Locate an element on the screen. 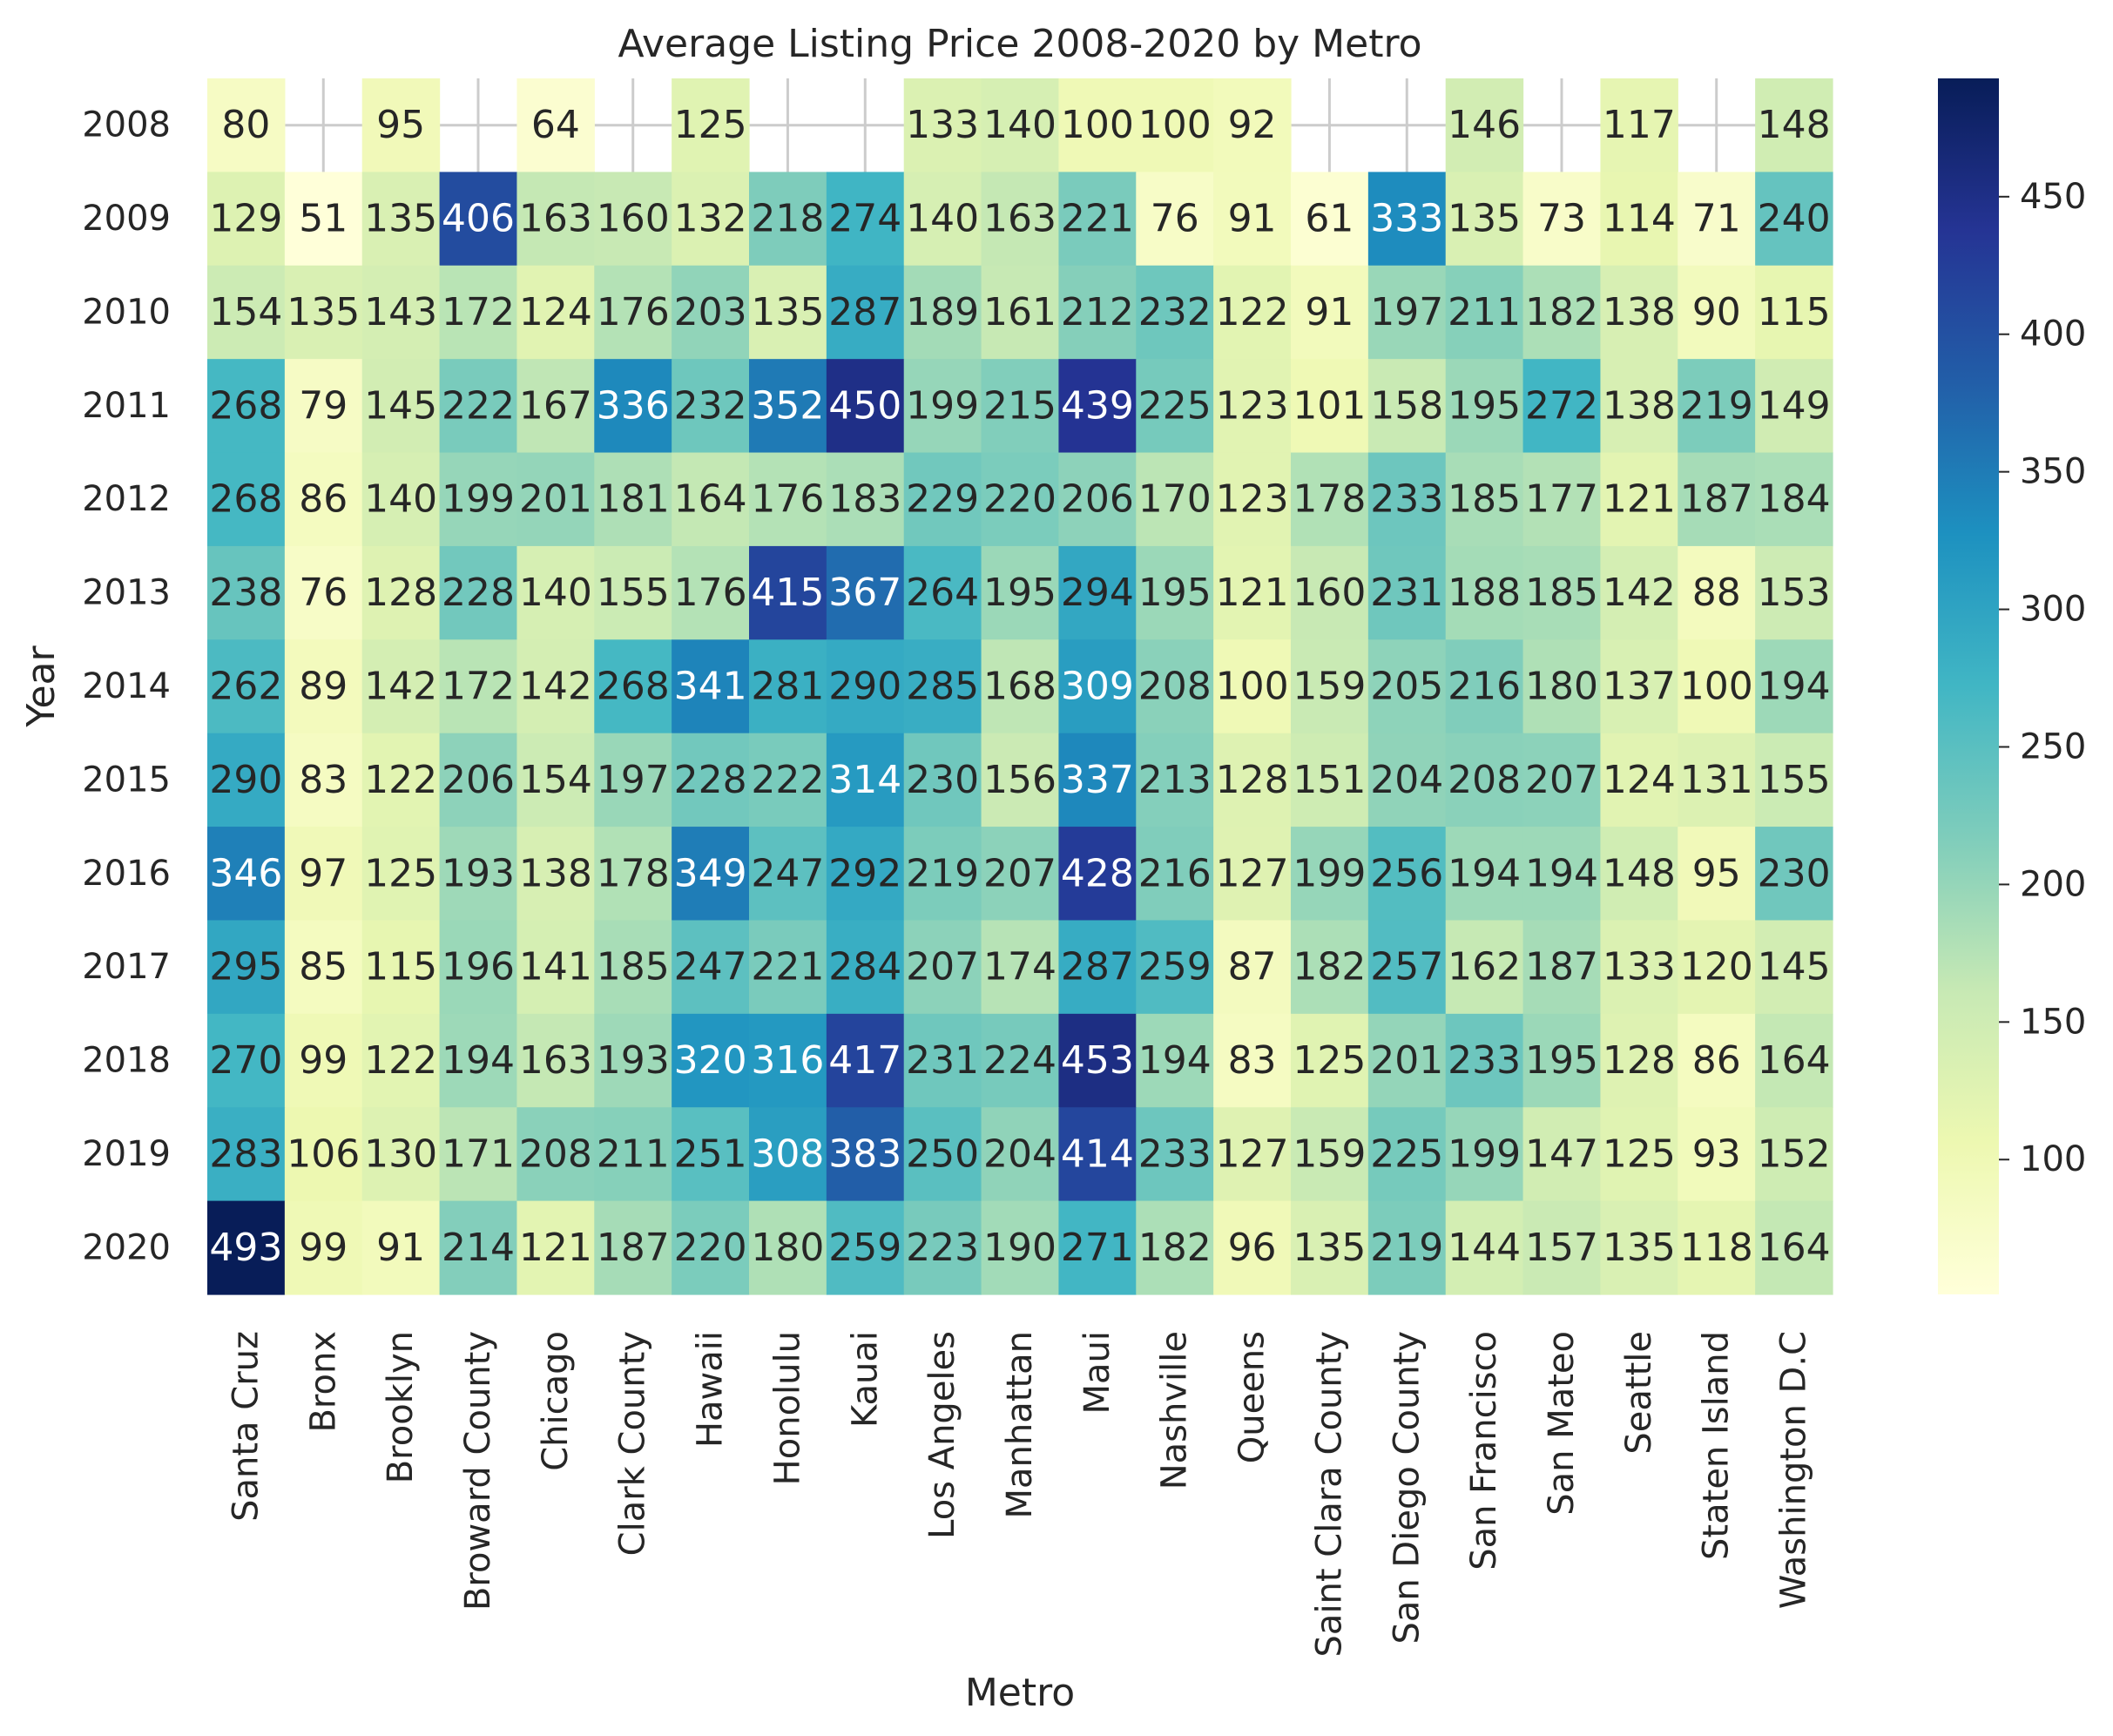 The image size is (2113, 1736). cell-value-label: 284 is located at coordinates (864, 967).